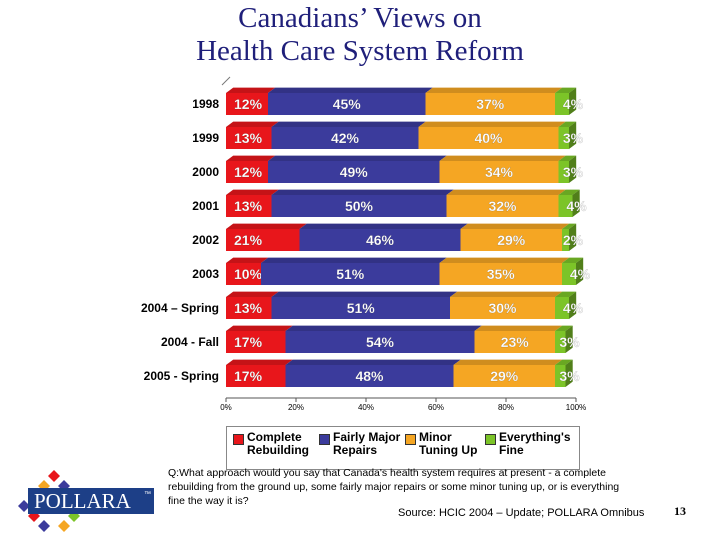 The image size is (720, 540). What do you see at coordinates (91, 501) in the screenshot?
I see `logo-band` at bounding box center [91, 501].